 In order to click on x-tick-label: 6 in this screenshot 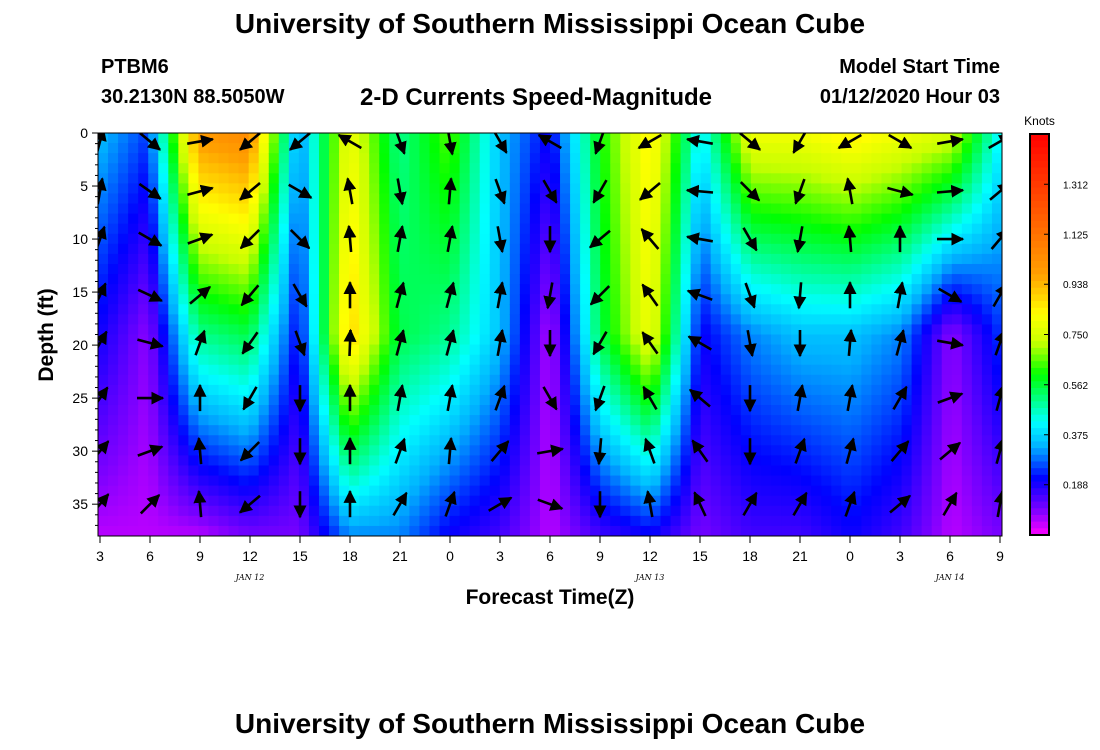, I will do `click(950, 556)`.